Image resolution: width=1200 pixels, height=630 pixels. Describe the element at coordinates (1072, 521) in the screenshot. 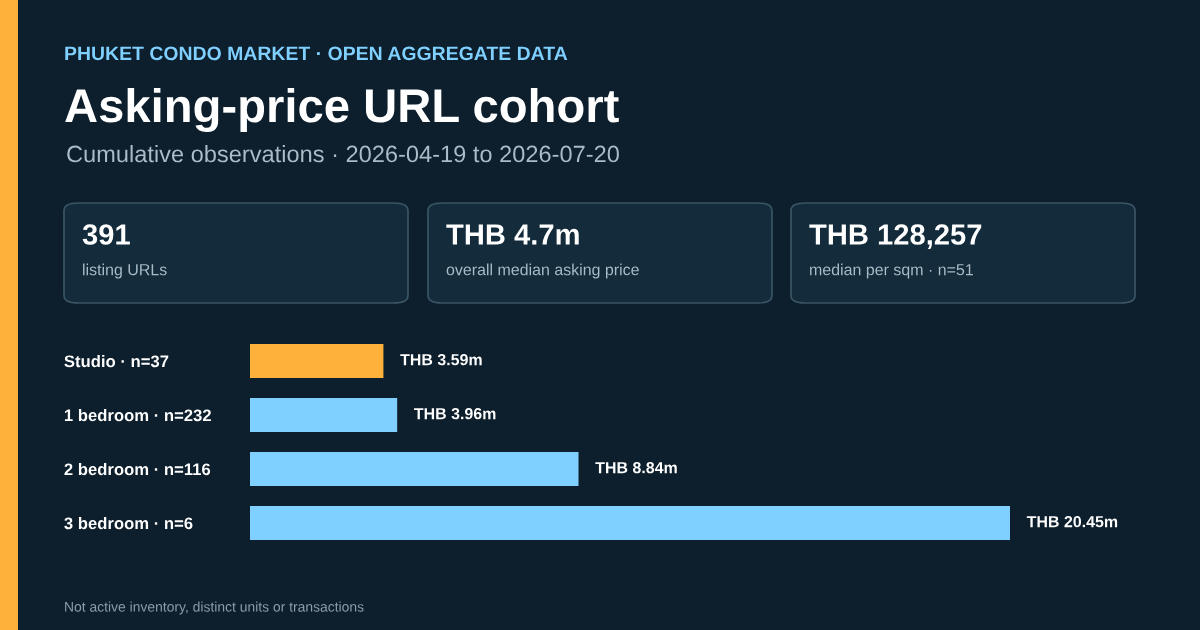

I see `data-label: THB 20.45m` at that location.